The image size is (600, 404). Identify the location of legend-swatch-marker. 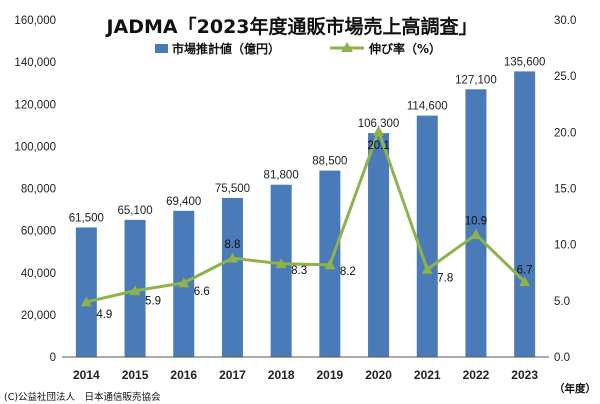
(347, 47).